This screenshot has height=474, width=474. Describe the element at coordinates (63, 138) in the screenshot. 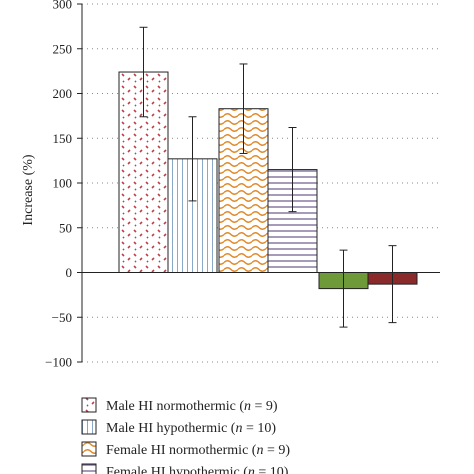

I see `y-tick-label: 150` at that location.